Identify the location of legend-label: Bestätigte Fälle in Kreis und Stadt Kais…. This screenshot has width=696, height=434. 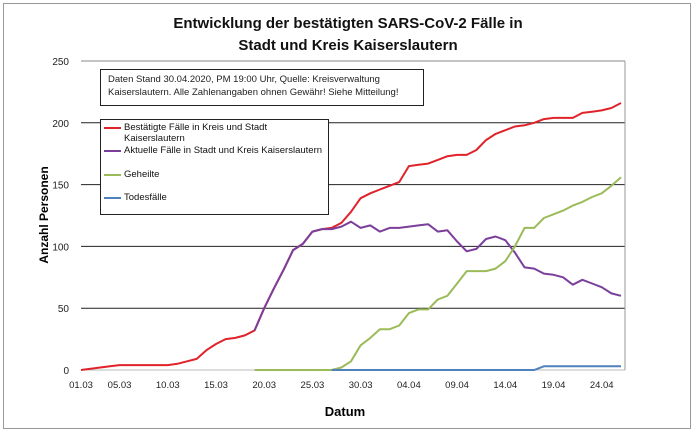
(196, 133).